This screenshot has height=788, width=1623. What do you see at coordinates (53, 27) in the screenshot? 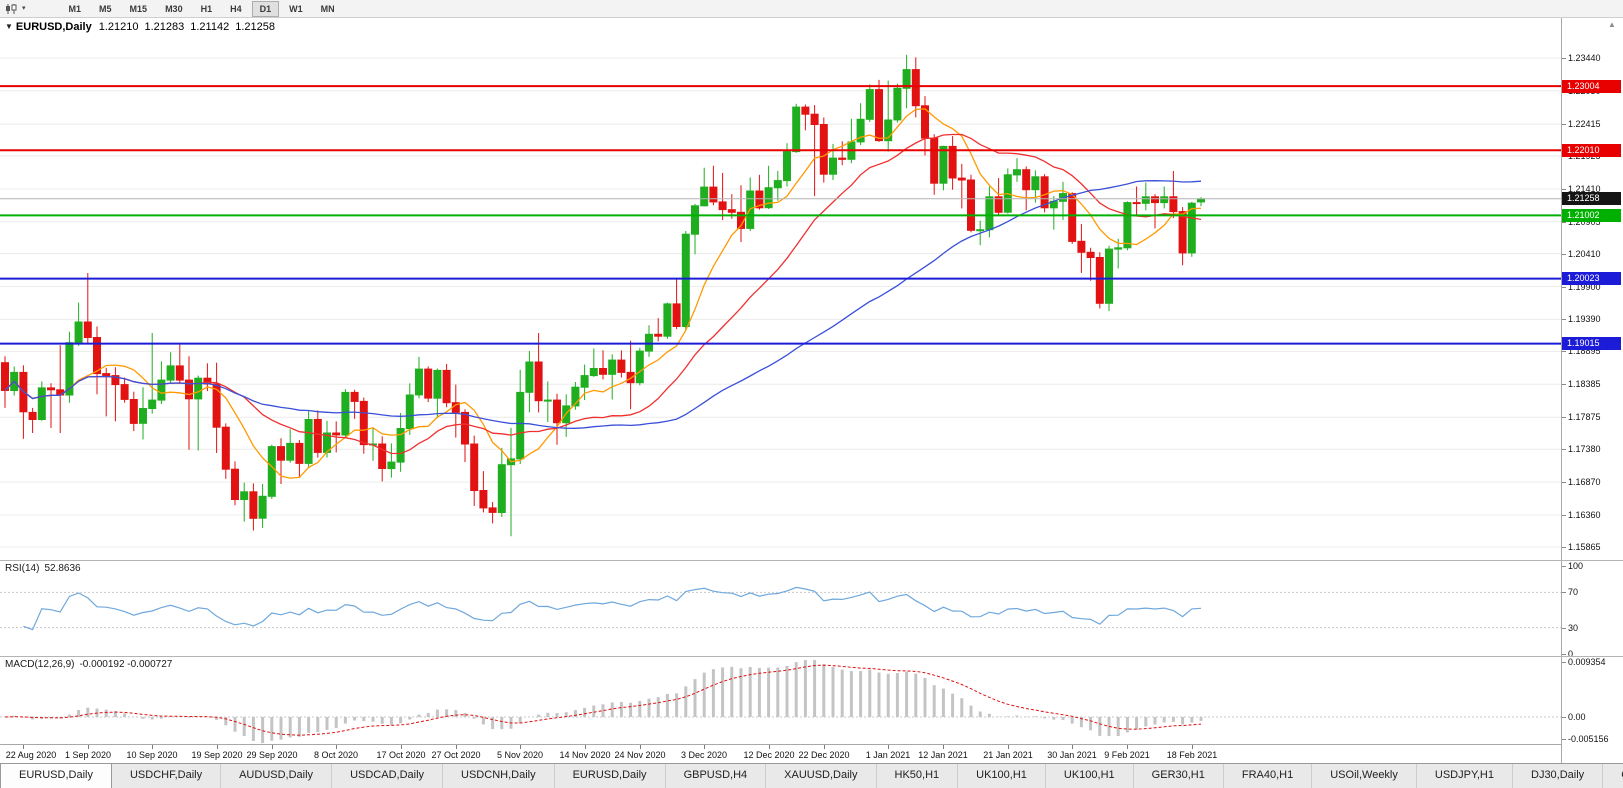
I see `chart-symbol-label: EURUSD,Daily` at bounding box center [53, 27].